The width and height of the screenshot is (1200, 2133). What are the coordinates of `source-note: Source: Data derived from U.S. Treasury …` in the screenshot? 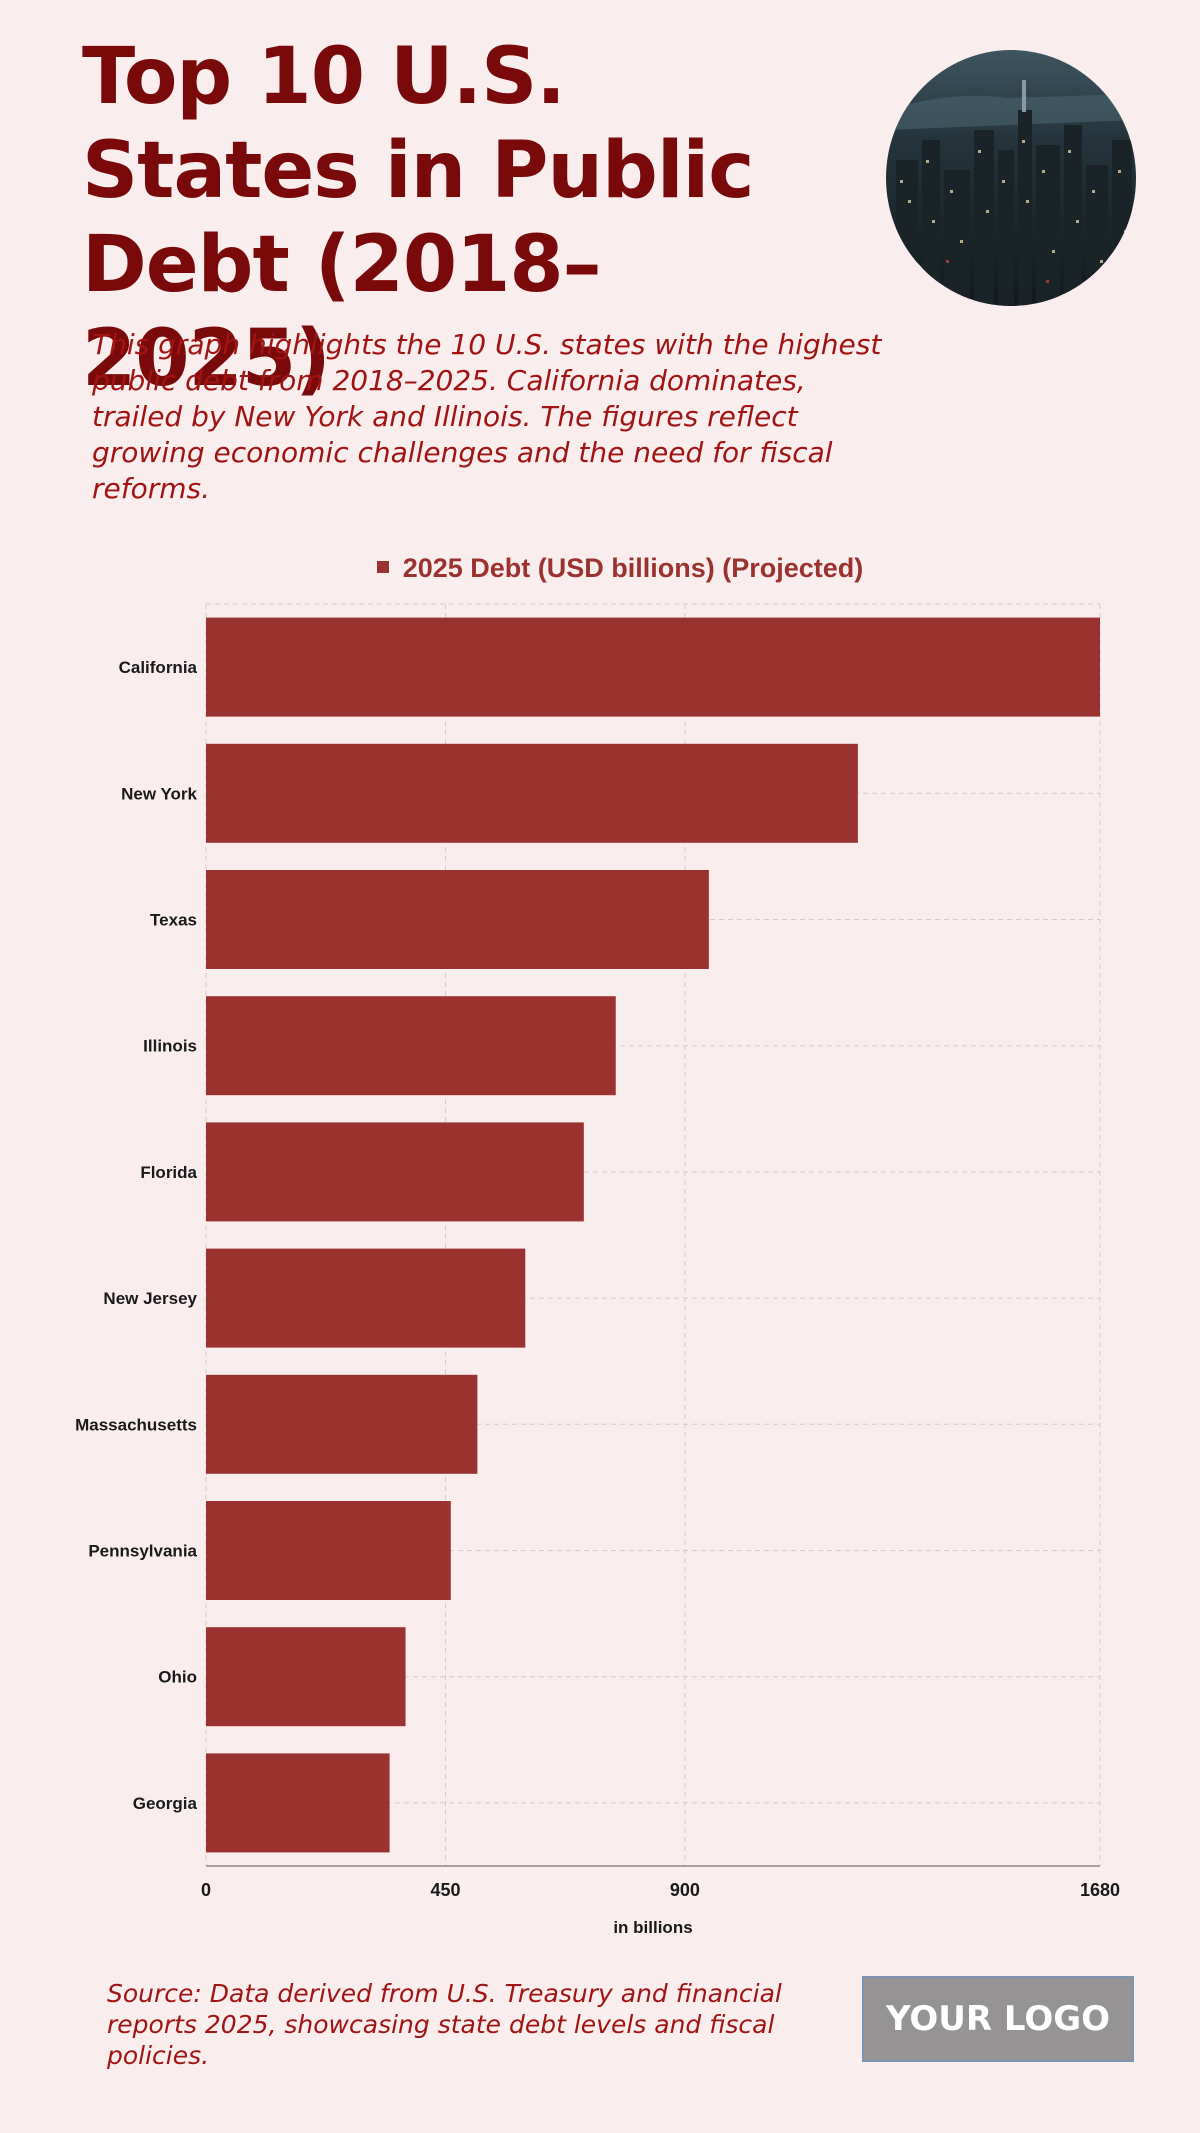 It's located at (444, 2024).